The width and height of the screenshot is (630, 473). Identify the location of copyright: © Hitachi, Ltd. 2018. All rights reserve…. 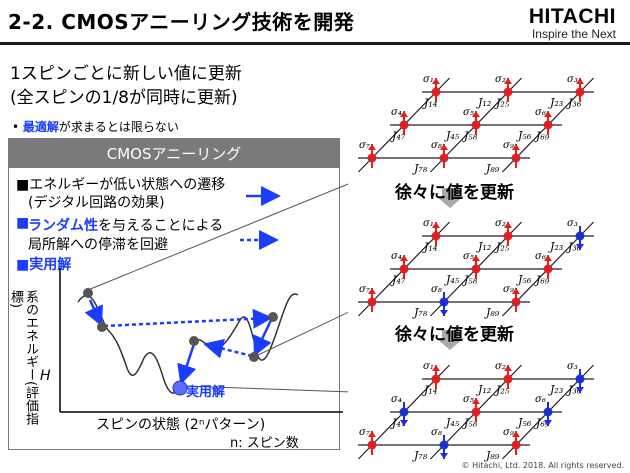
(542, 465).